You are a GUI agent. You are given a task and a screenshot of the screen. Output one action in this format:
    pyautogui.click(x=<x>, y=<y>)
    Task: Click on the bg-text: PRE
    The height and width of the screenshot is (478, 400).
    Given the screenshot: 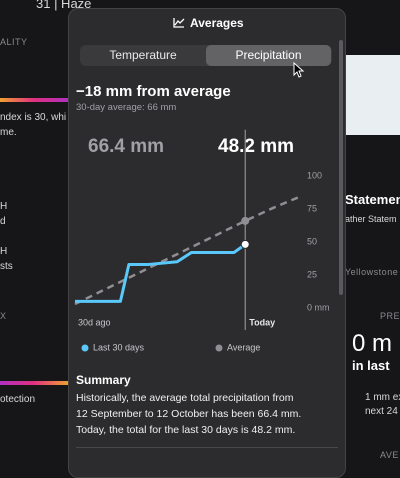 What is the action you would take?
    pyautogui.click(x=390, y=316)
    